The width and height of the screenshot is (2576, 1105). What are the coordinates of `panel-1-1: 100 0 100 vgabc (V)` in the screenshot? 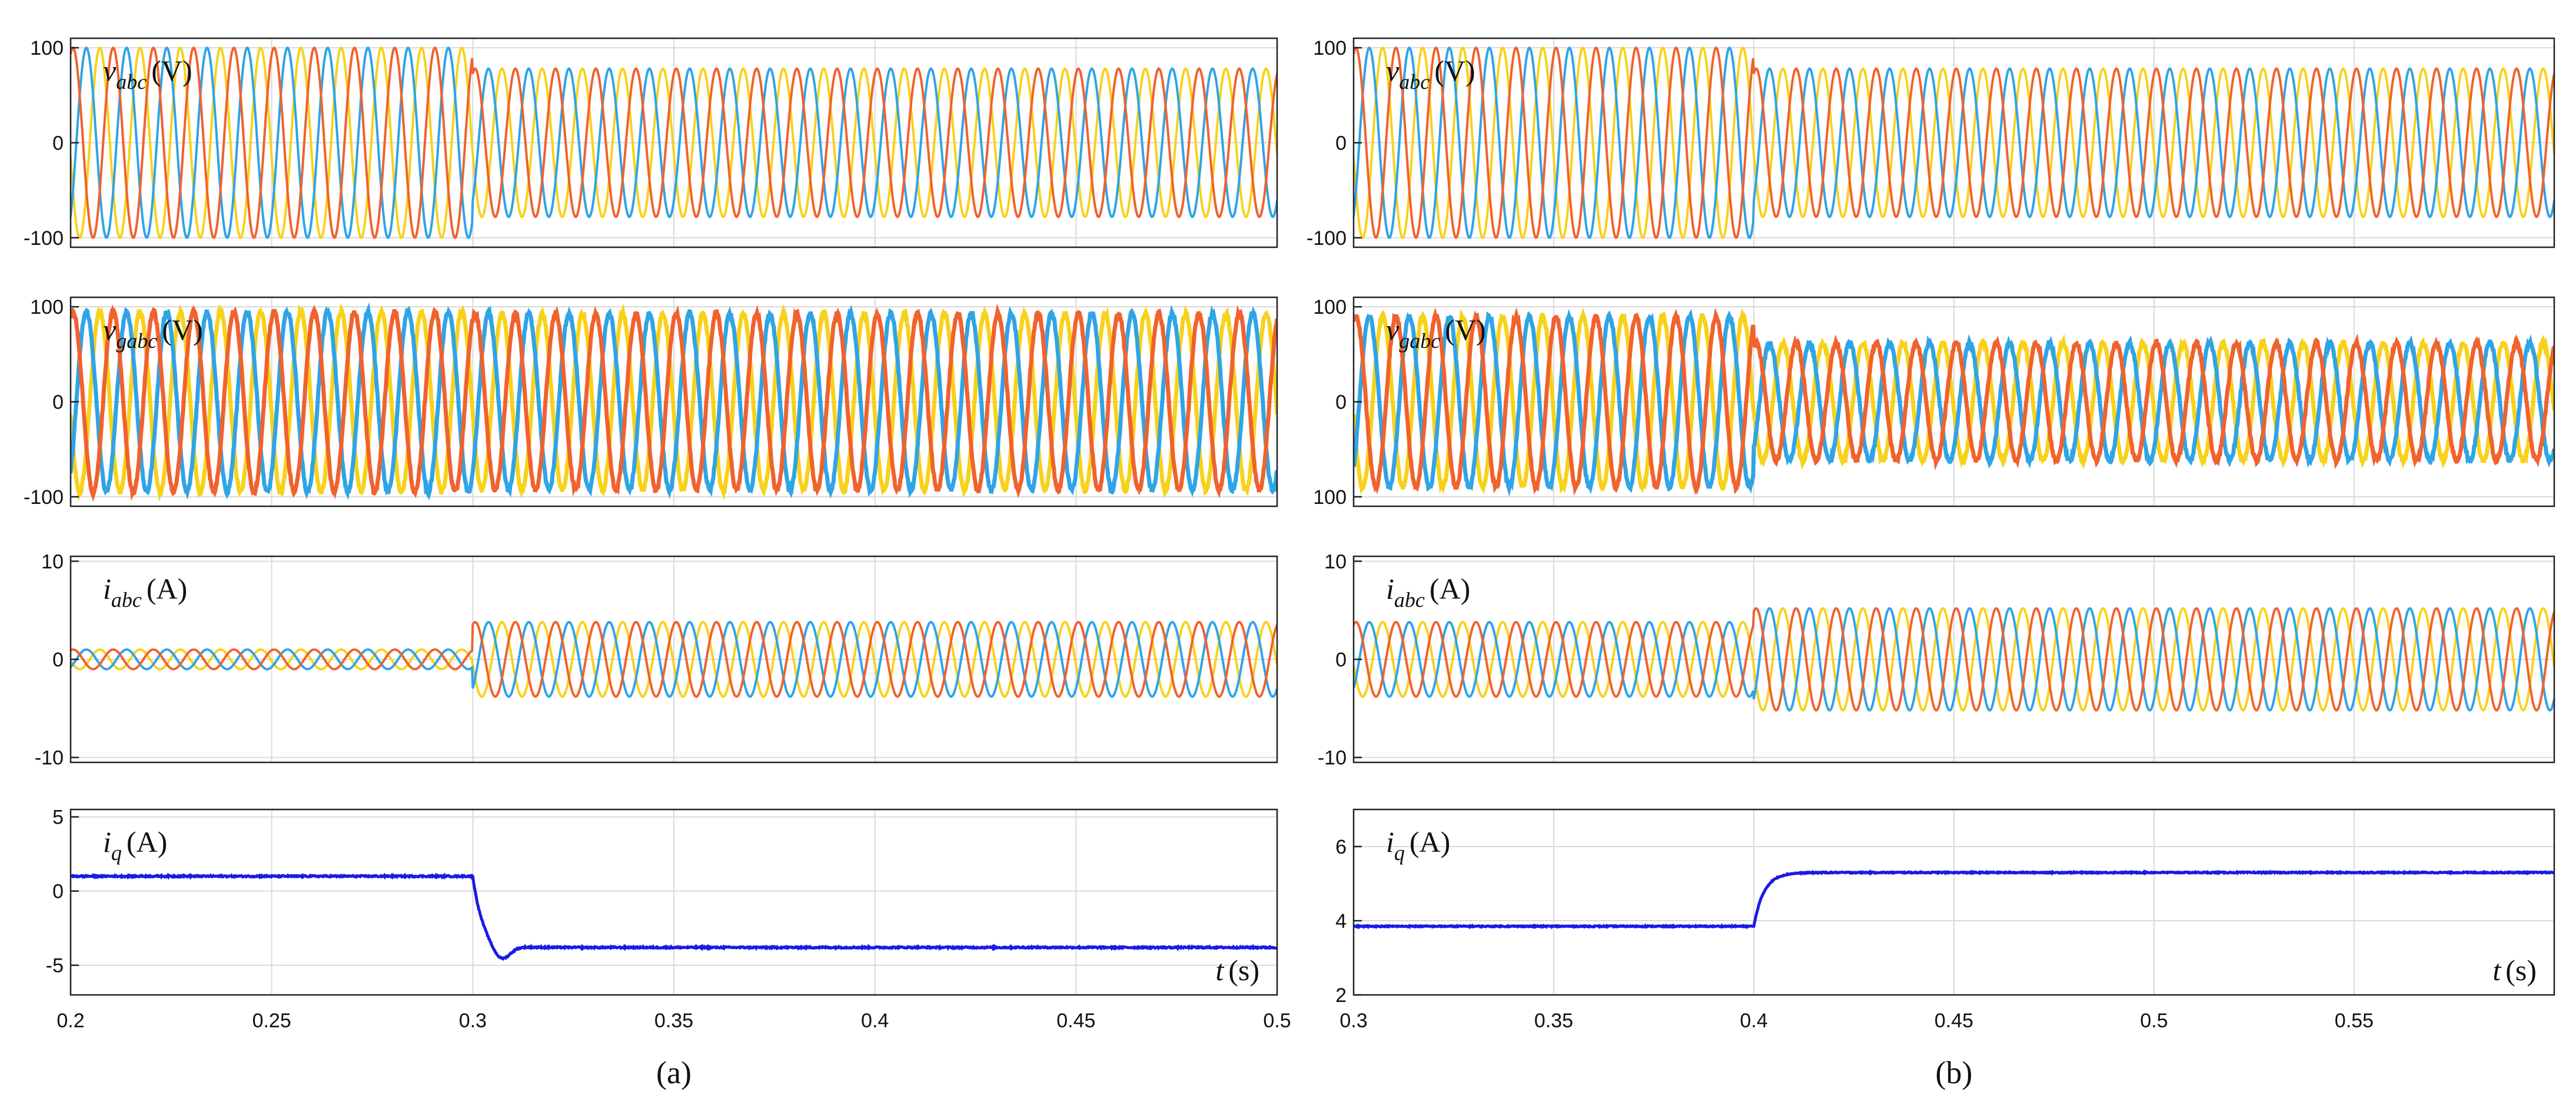 It's located at (1934, 402).